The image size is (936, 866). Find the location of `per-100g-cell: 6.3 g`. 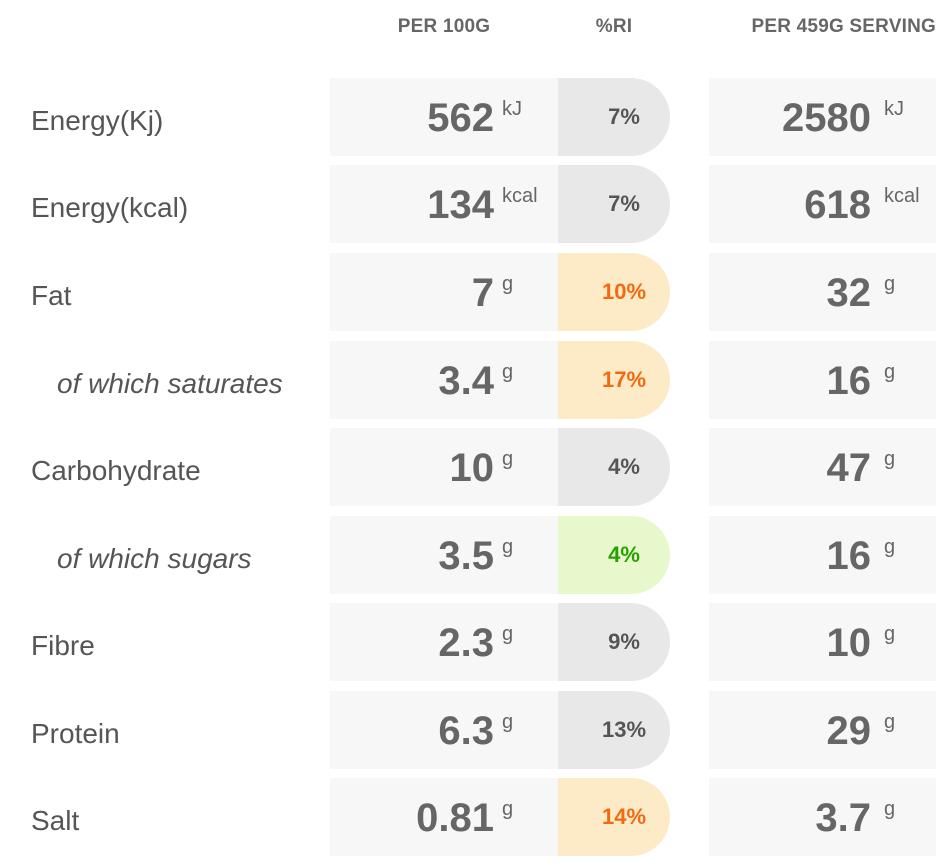

per-100g-cell: 6.3 g is located at coordinates (445, 730).